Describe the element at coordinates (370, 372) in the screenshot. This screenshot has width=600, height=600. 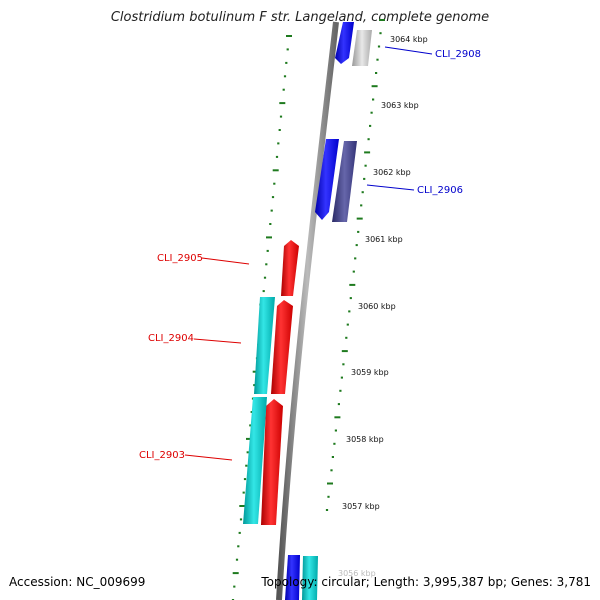
I see `tick-label: 3059 kbp` at that location.